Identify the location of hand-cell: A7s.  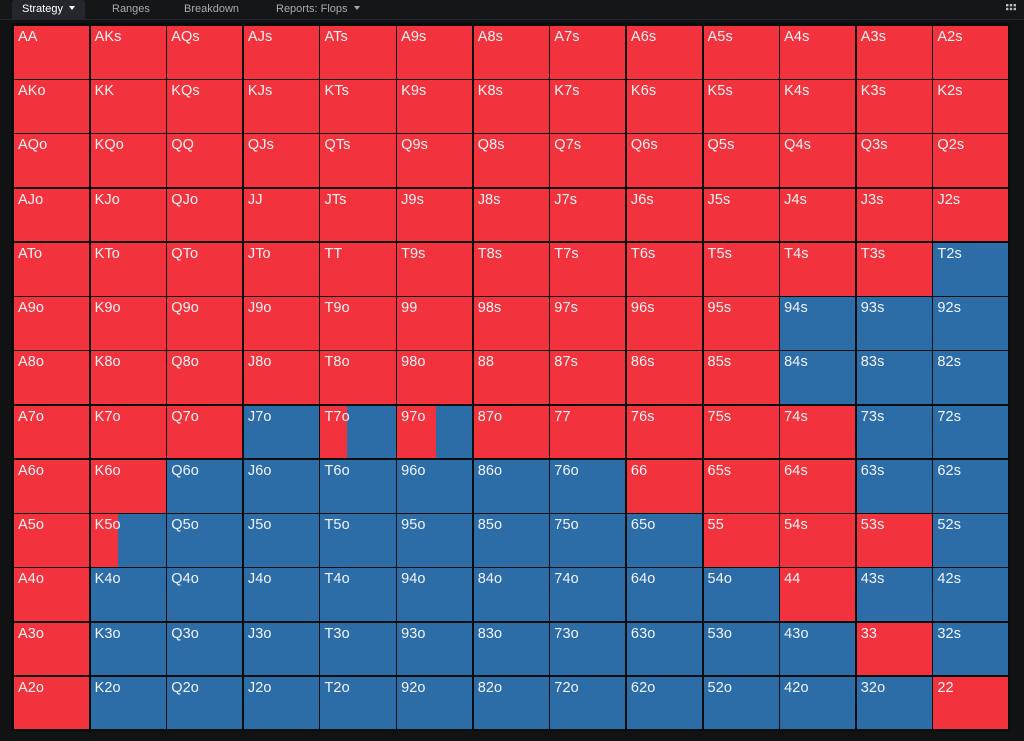
(588, 52).